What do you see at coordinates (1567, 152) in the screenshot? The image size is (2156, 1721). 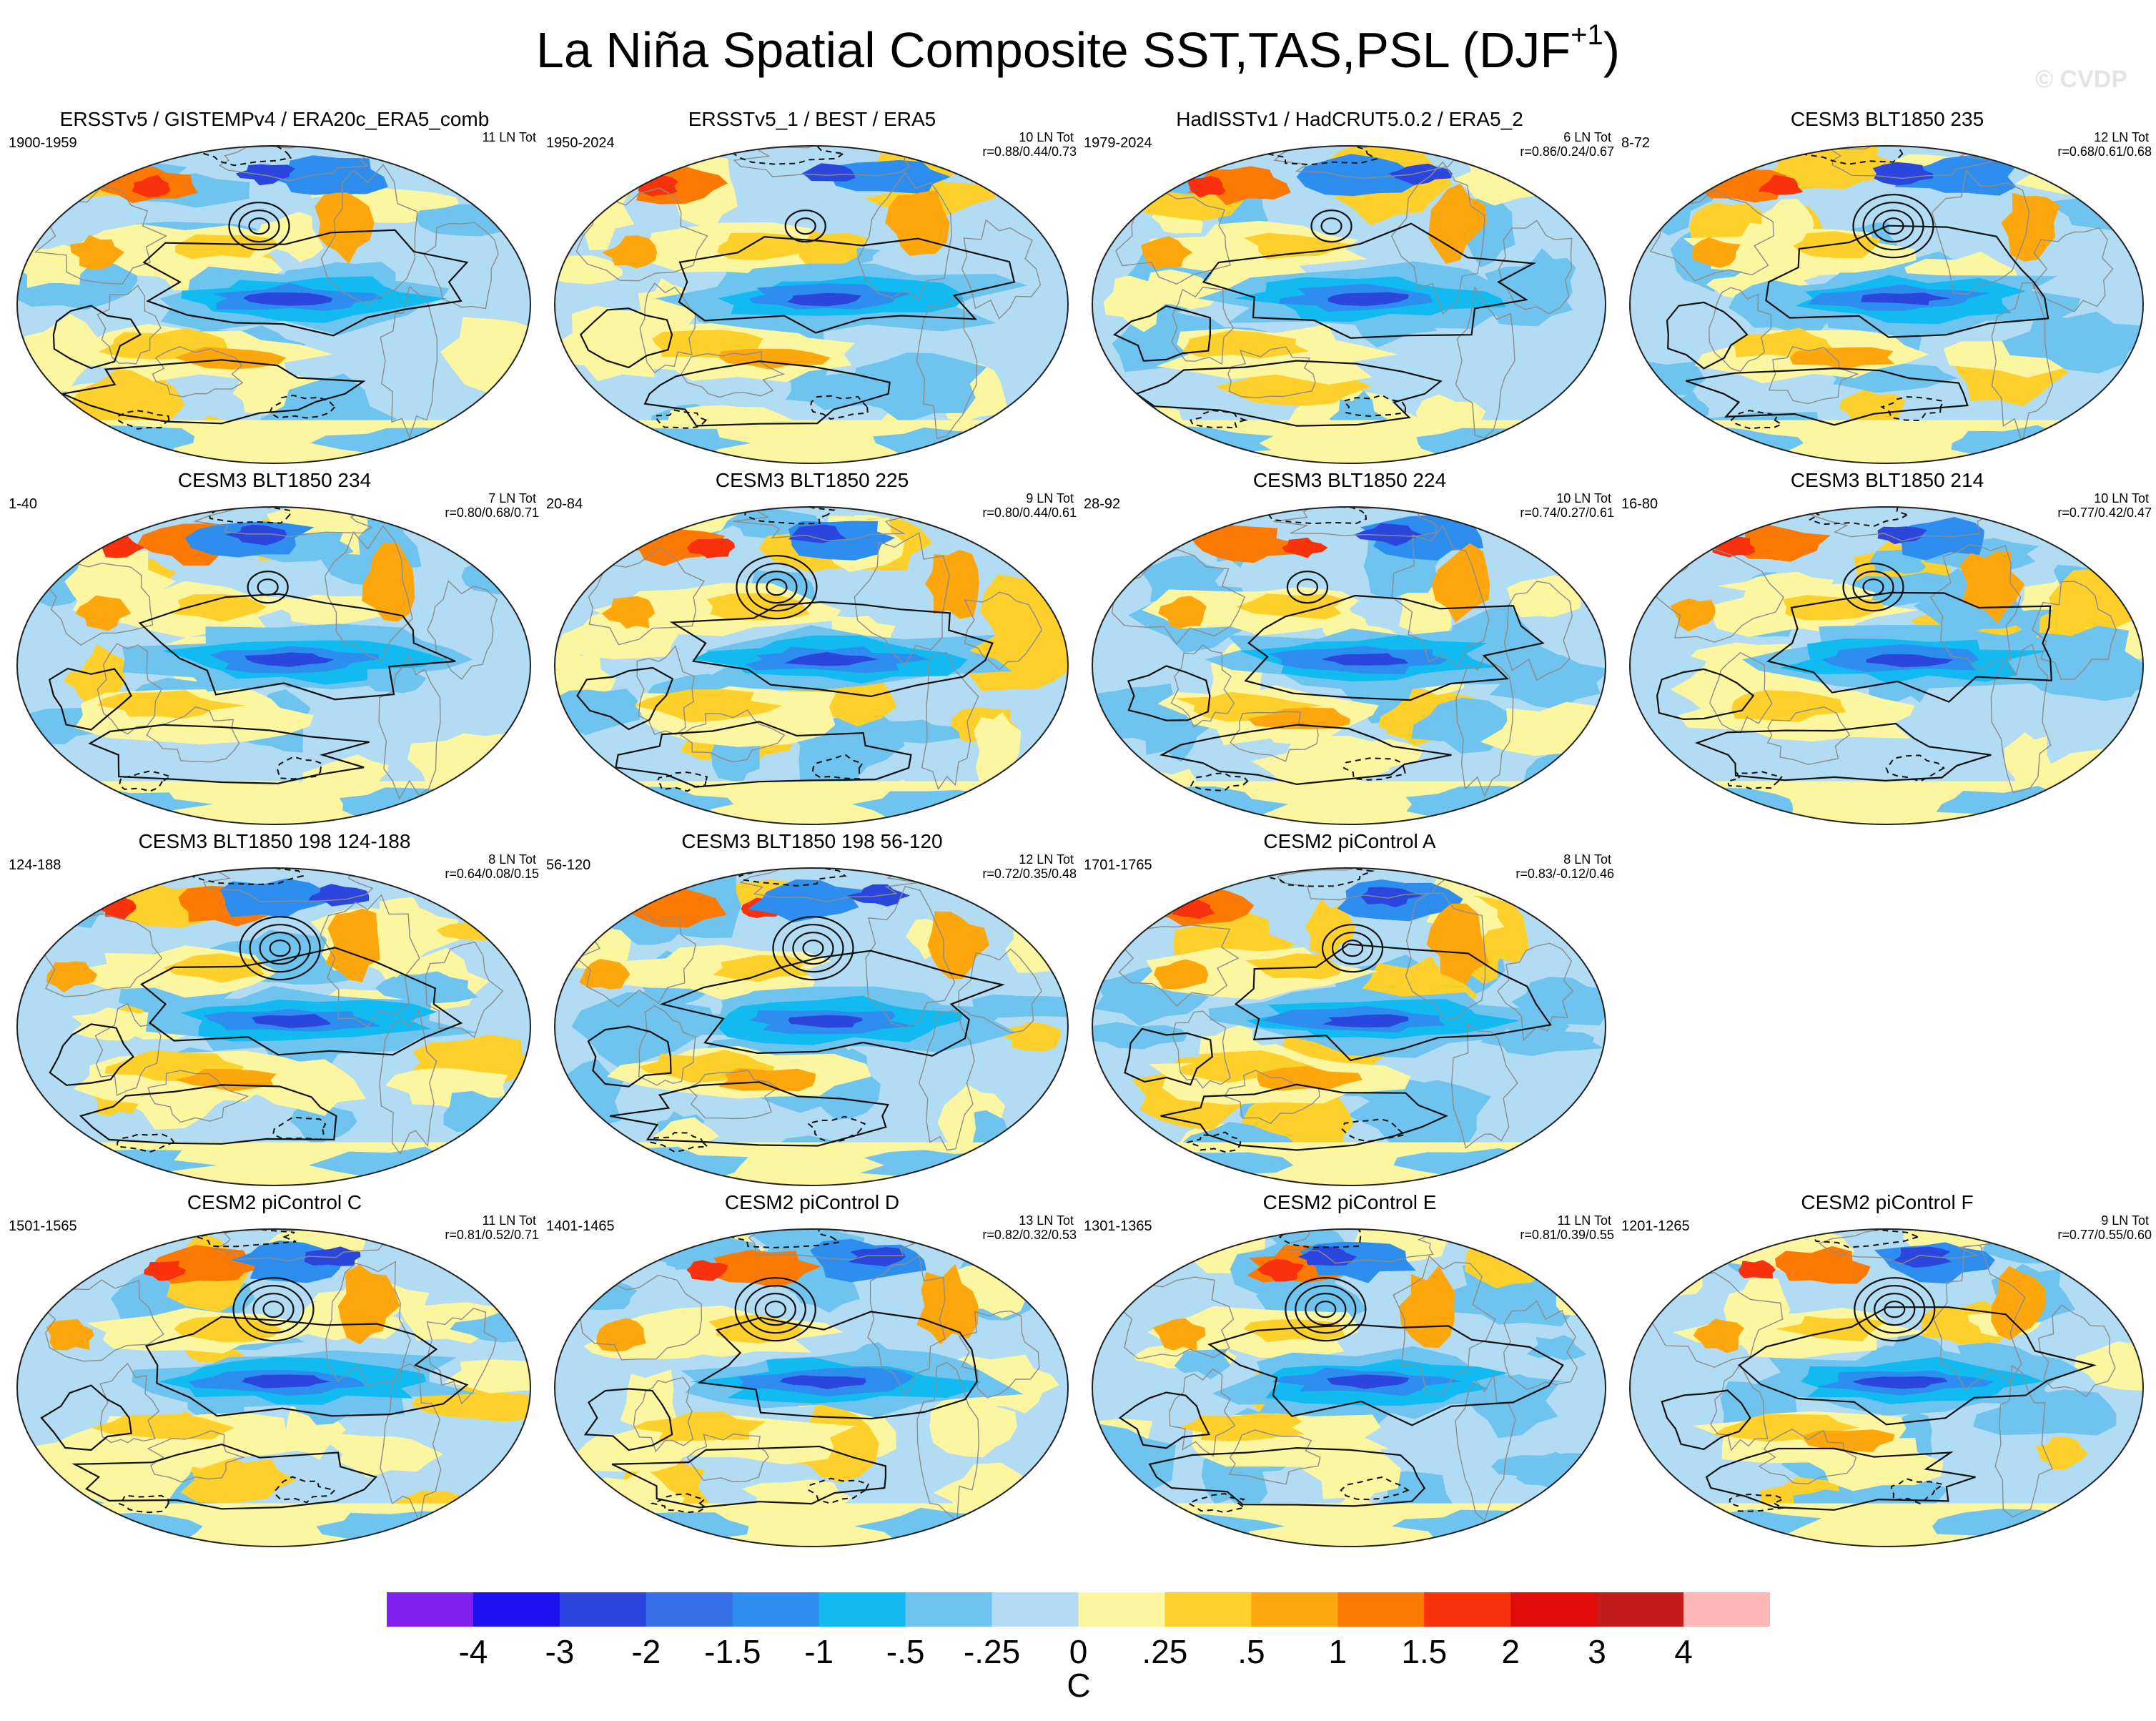 I see `panel-pattern-correlation: r=0.86/0.24/0.67` at bounding box center [1567, 152].